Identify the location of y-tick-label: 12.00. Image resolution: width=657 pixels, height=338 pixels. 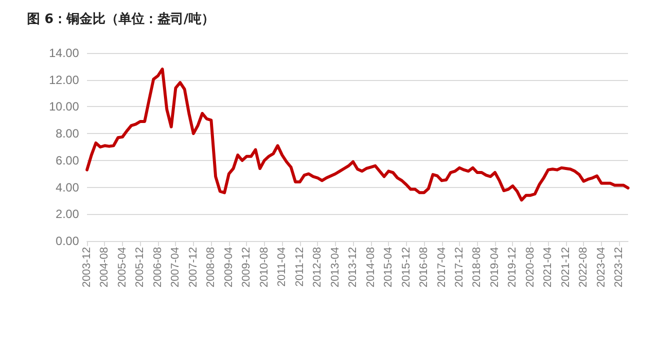
(64, 79).